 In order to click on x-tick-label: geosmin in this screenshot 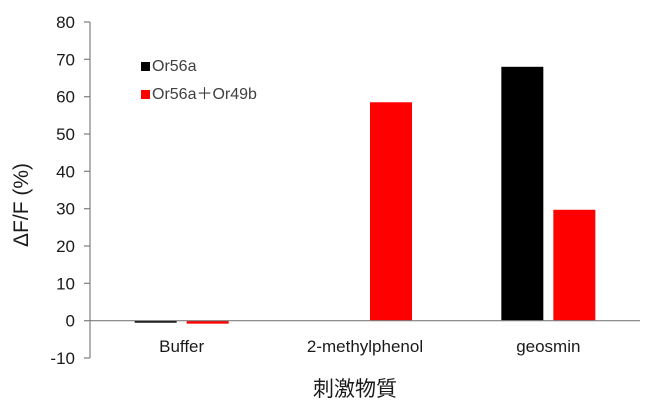, I will do `click(548, 346)`.